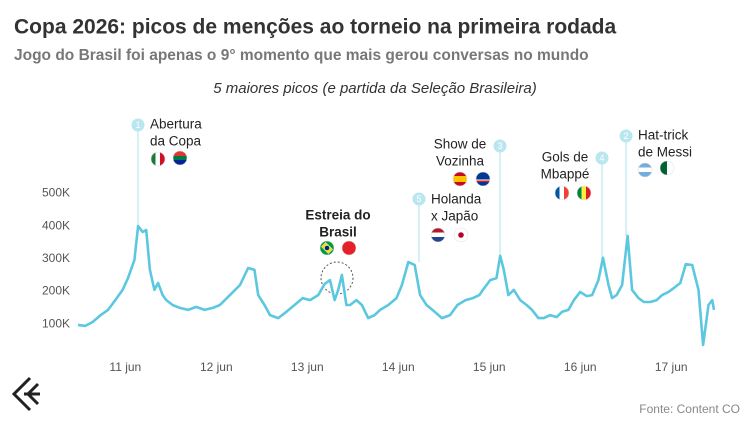 Image resolution: width=750 pixels, height=425 pixels. Describe the element at coordinates (158, 159) in the screenshot. I see `flag-mexico` at that location.